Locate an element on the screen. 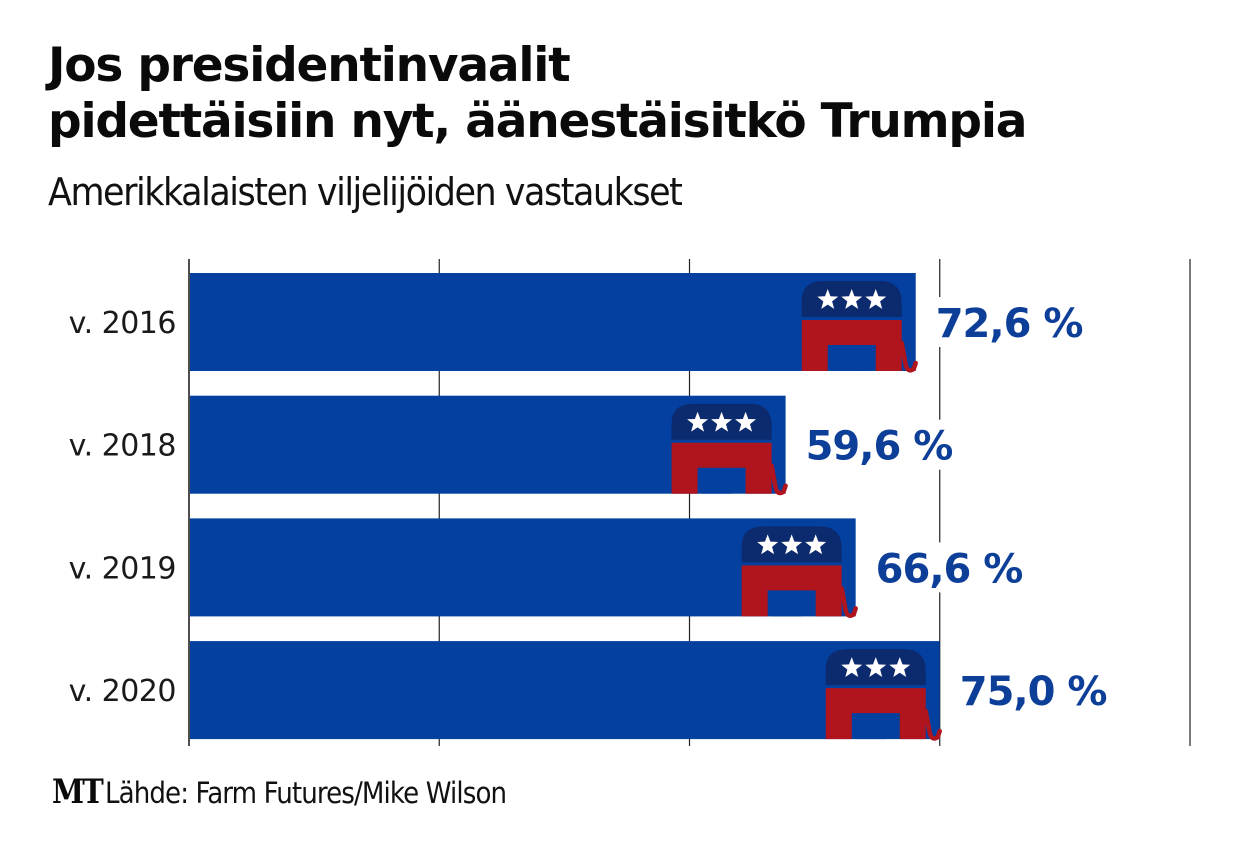 This screenshot has height=854, width=1240. category-label: v. 2016 is located at coordinates (122, 323).